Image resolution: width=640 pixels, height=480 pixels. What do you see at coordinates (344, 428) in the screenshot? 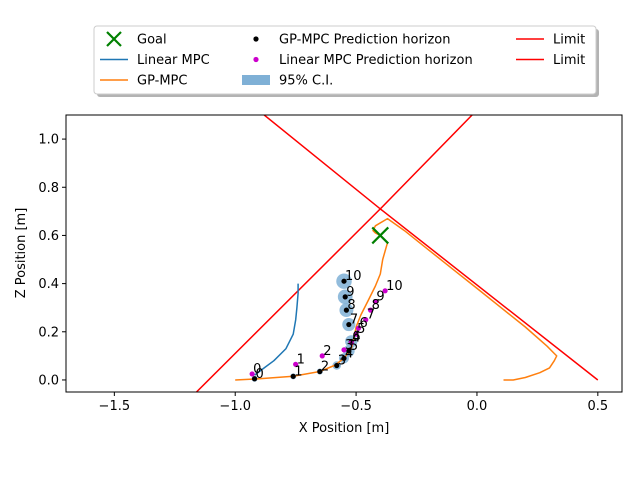
I see `x-axis-label: X Position [m]` at bounding box center [344, 428].